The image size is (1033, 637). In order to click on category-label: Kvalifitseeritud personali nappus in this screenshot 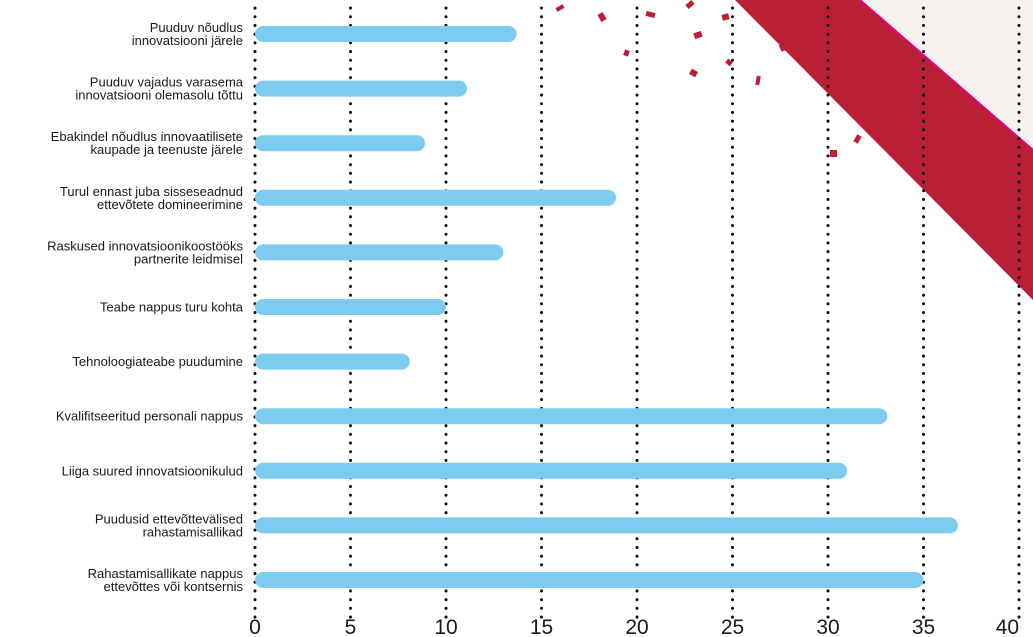, I will do `click(150, 416)`.